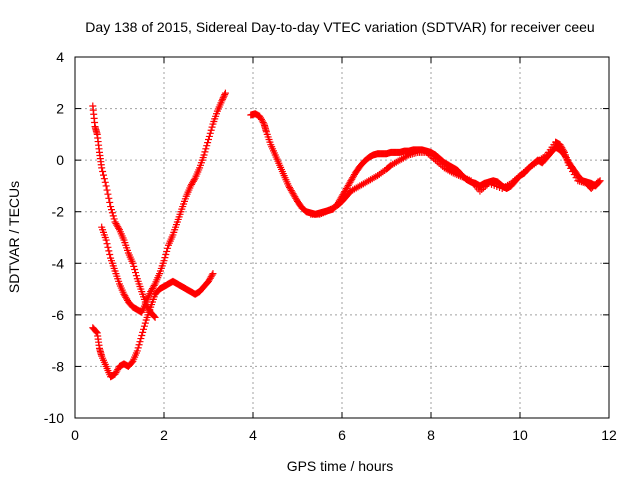 The width and height of the screenshot is (640, 480). Describe the element at coordinates (60, 57) in the screenshot. I see `y-tick-label: 4` at that location.